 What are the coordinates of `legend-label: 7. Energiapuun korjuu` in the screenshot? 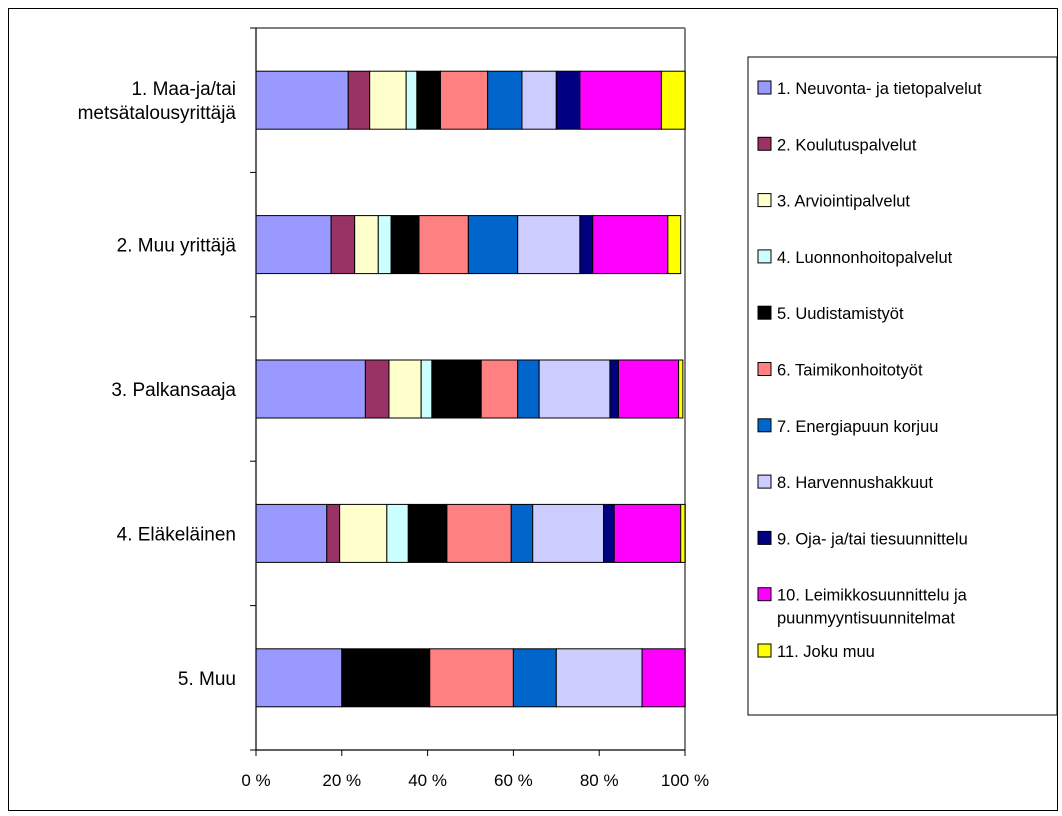 It's located at (857, 427).